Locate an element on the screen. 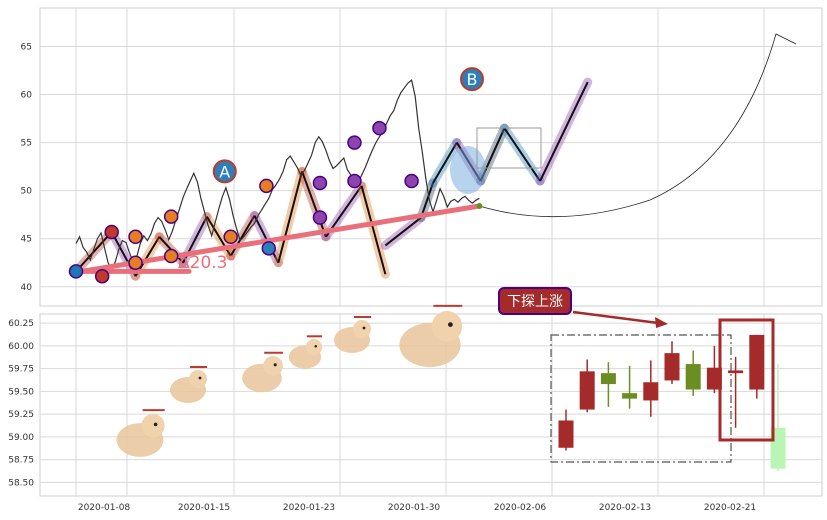  bot-xtick-1: 2020-01-15 is located at coordinates (204, 508).